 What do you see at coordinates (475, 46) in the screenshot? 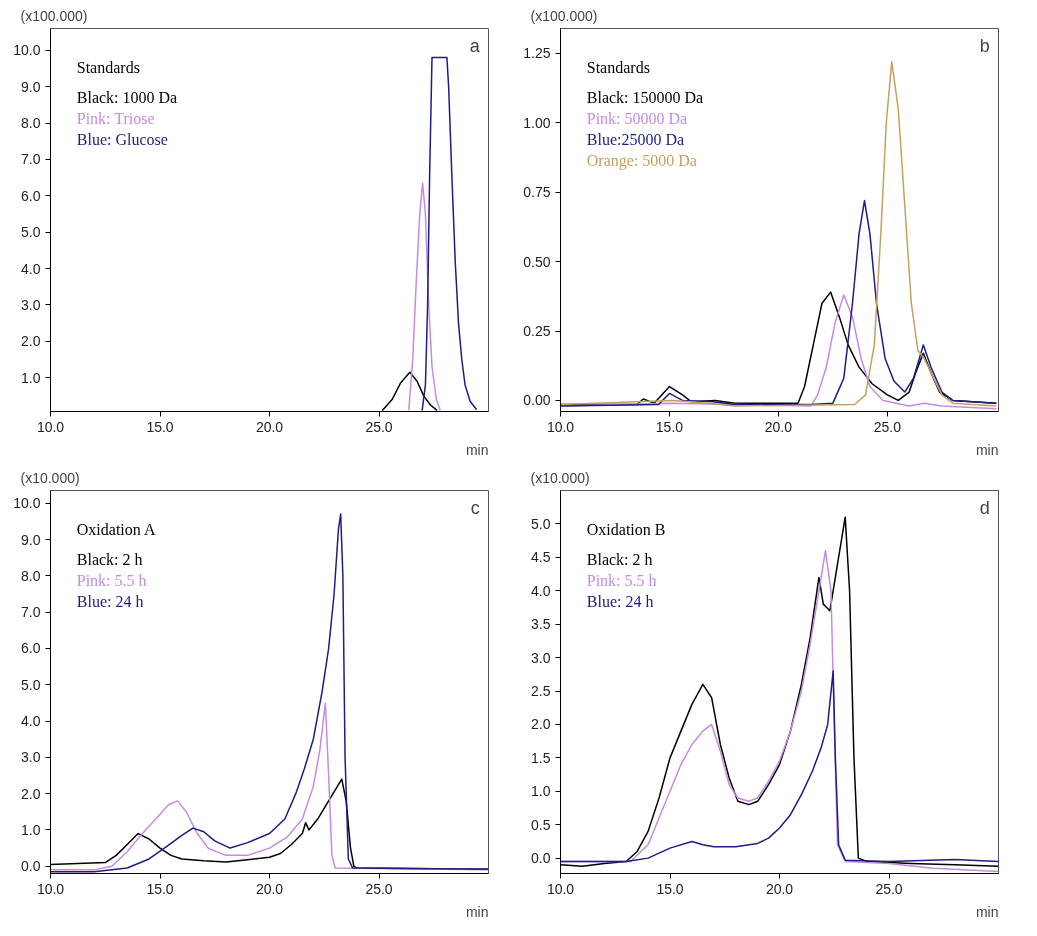
I see `annotation: a` at bounding box center [475, 46].